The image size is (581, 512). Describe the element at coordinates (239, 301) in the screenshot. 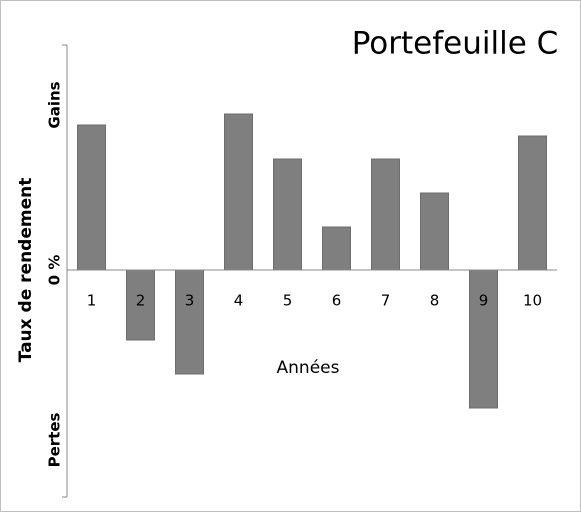

I see `x-tick-label: 4` at that location.